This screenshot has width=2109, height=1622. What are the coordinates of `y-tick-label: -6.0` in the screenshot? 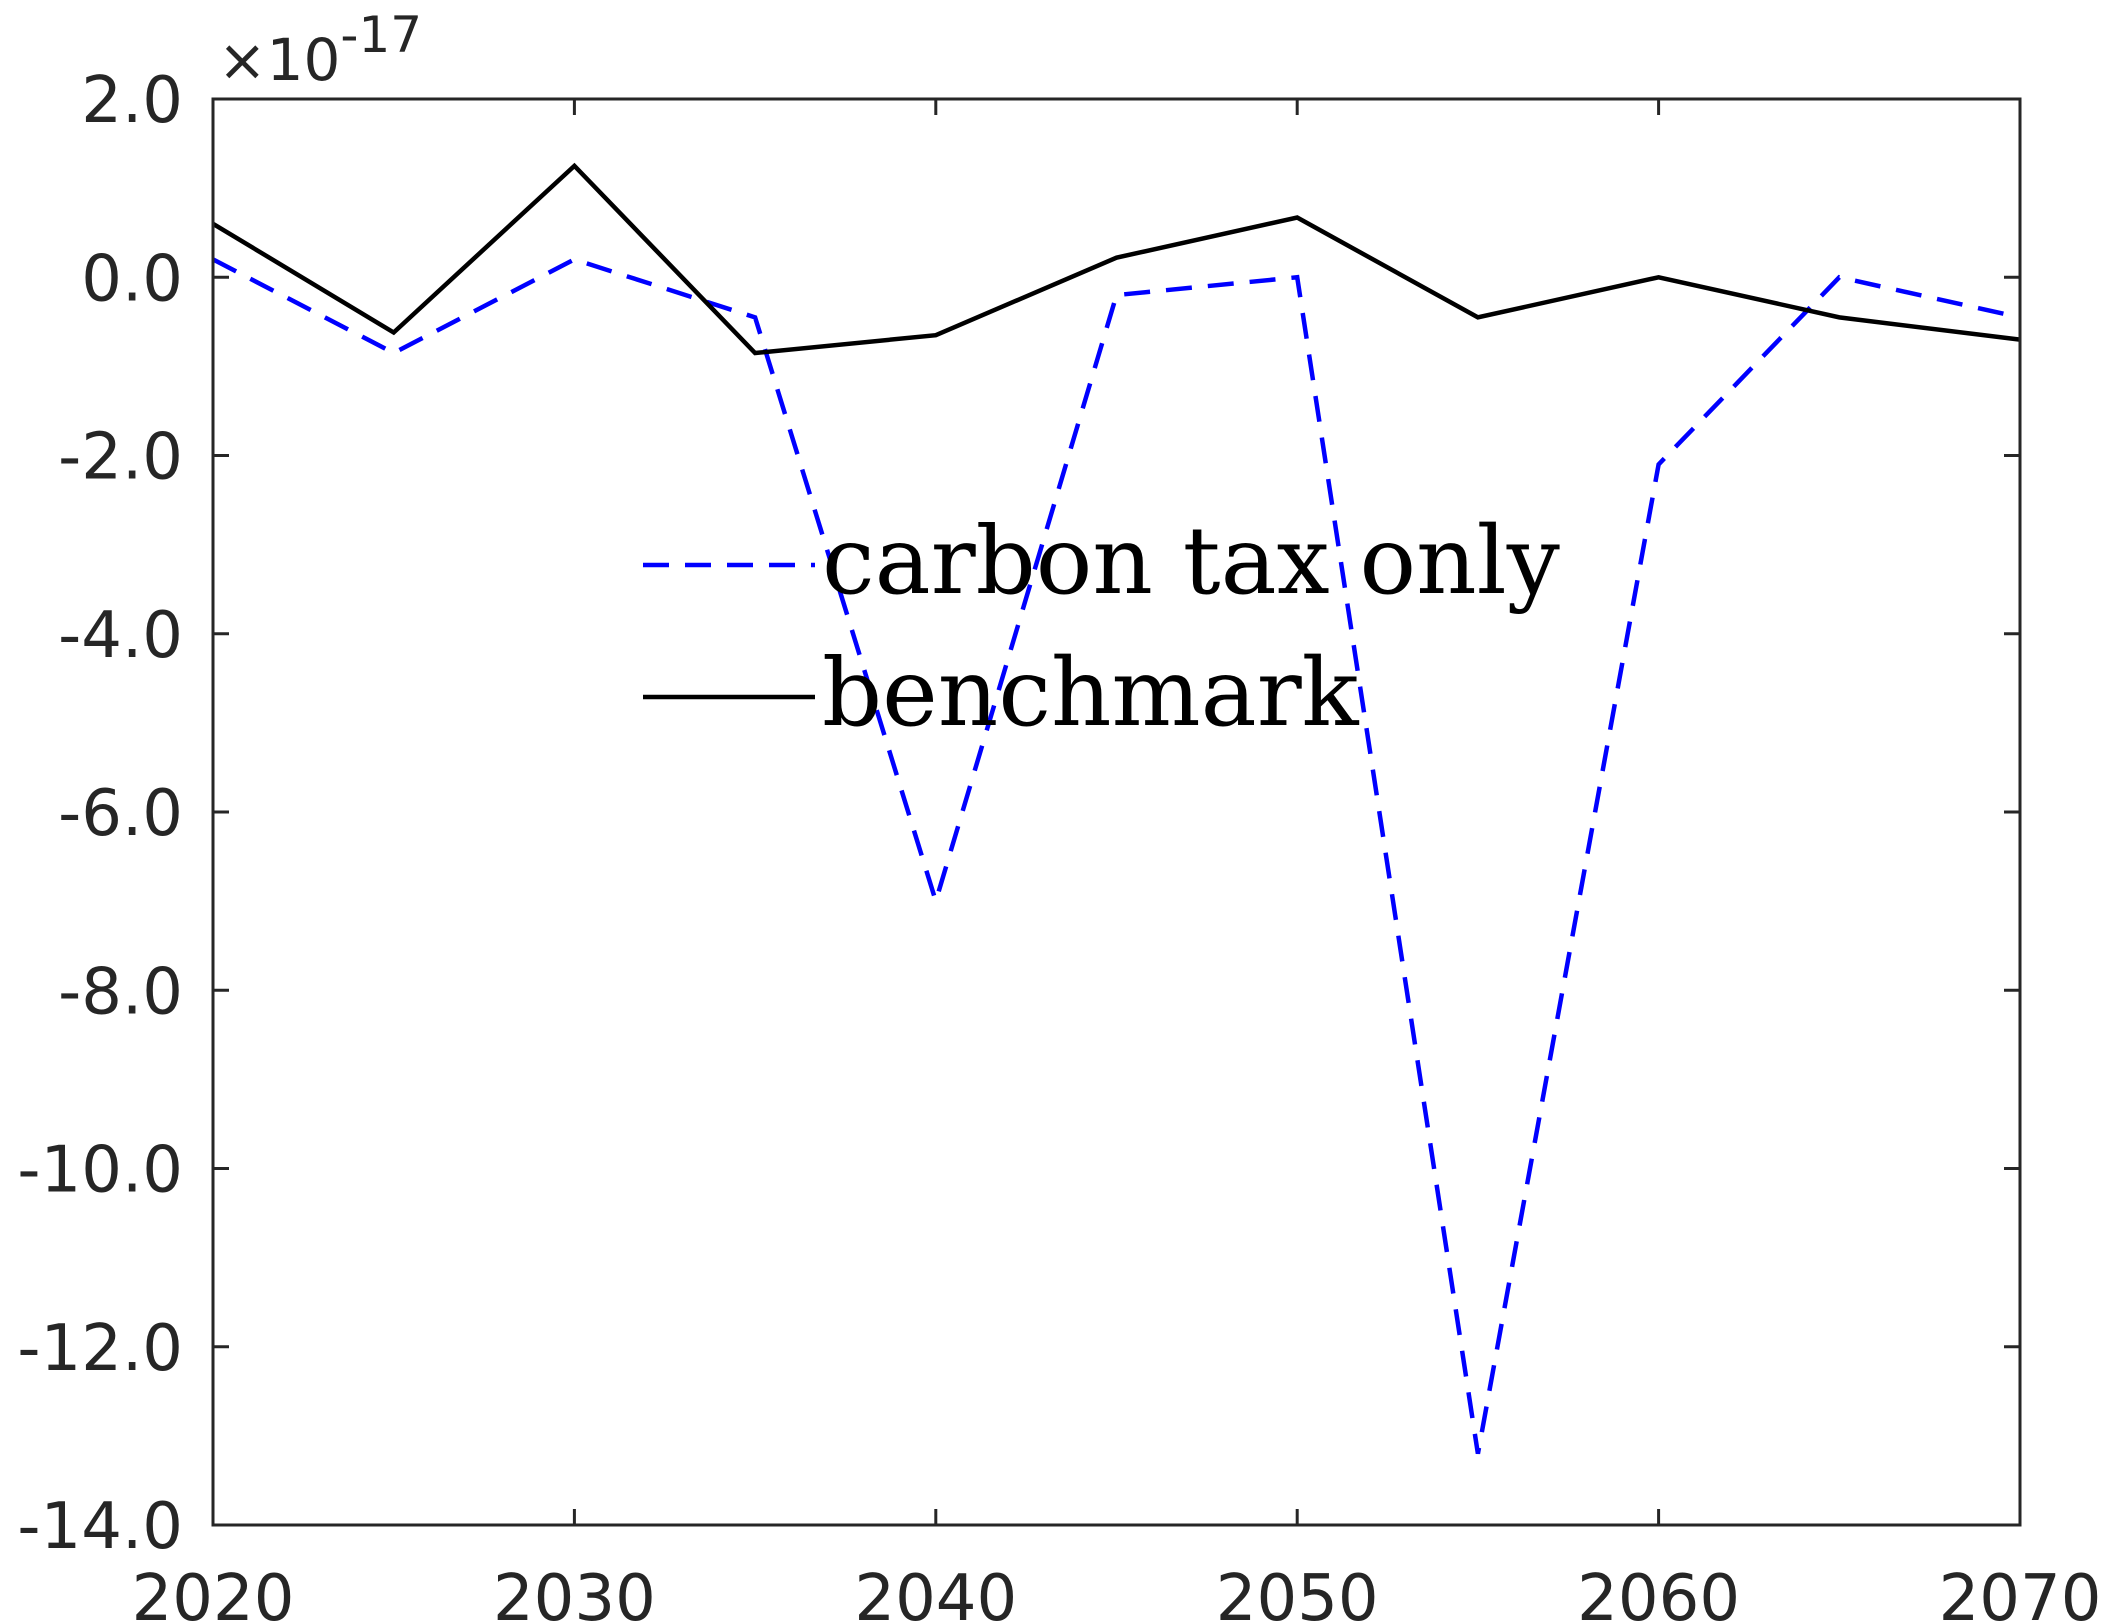 It's located at (120, 814).